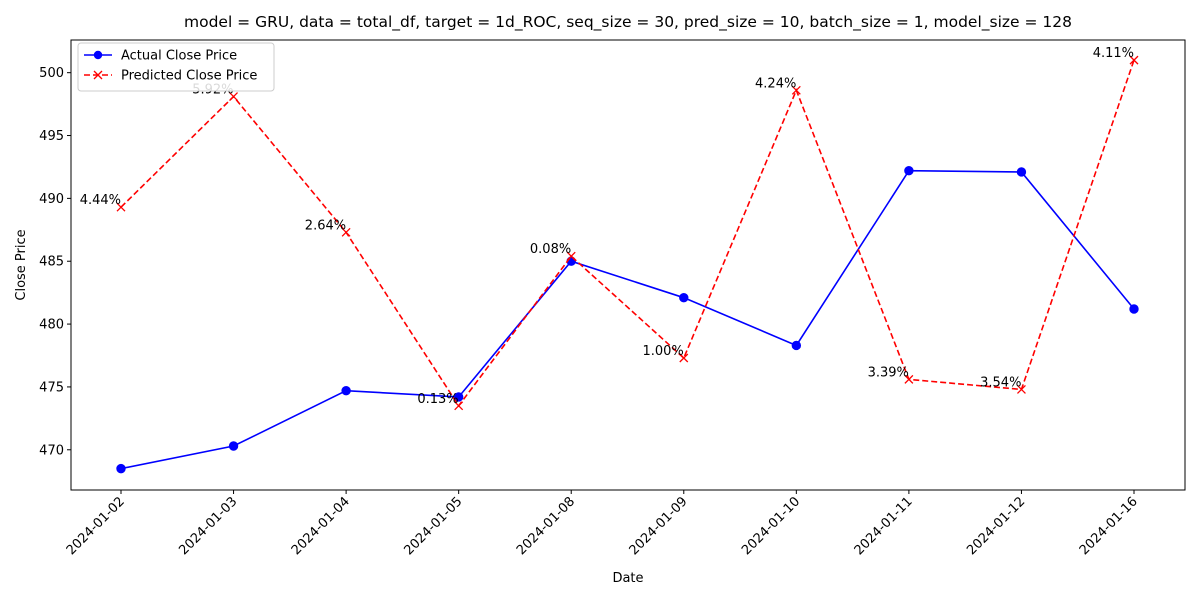 This screenshot has height=600, width=1200. Describe the element at coordinates (51, 325) in the screenshot. I see `y-tick-label: 480` at that location.